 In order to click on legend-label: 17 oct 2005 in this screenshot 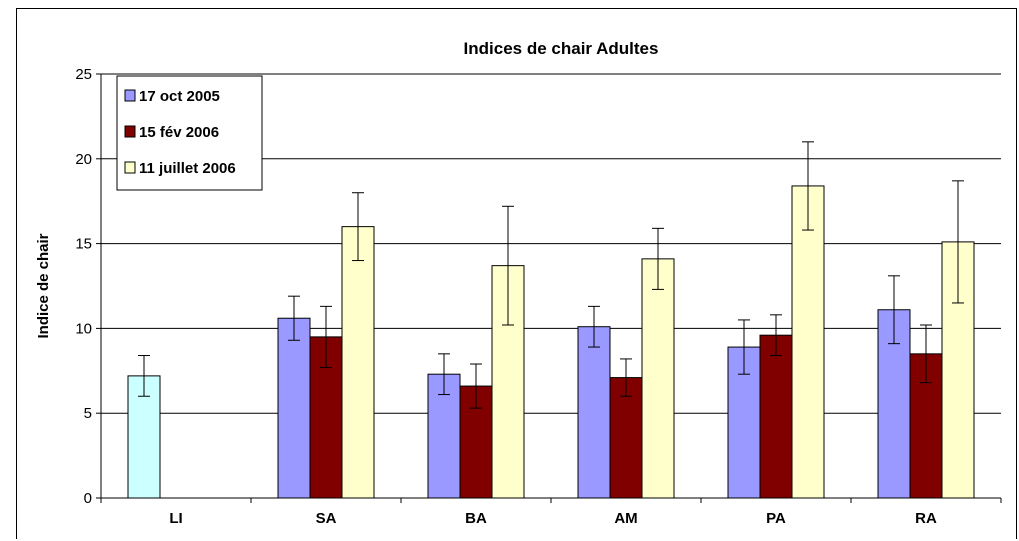, I will do `click(179, 96)`.